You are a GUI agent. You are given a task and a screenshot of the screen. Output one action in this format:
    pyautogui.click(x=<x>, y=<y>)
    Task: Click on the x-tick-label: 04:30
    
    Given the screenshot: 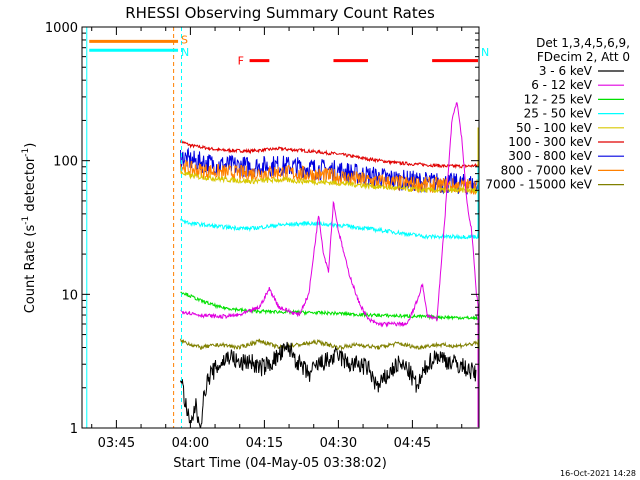 What is the action you would take?
    pyautogui.click(x=338, y=443)
    